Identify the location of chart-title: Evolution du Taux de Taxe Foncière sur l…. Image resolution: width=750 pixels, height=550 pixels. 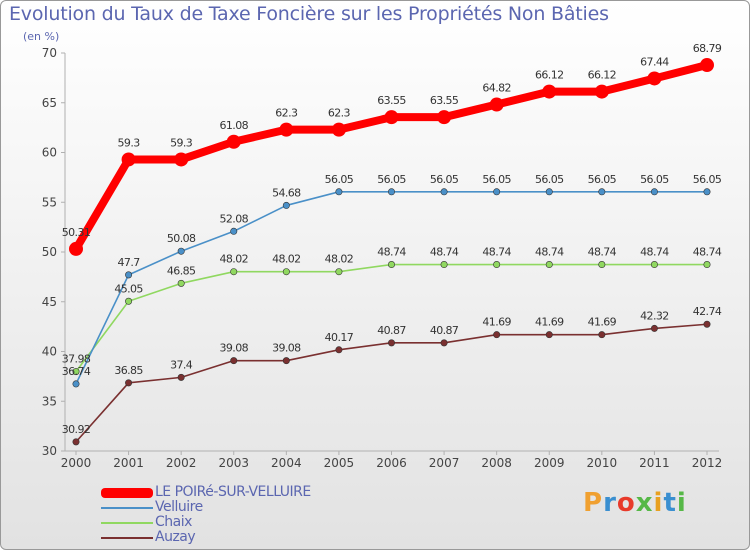
(309, 14).